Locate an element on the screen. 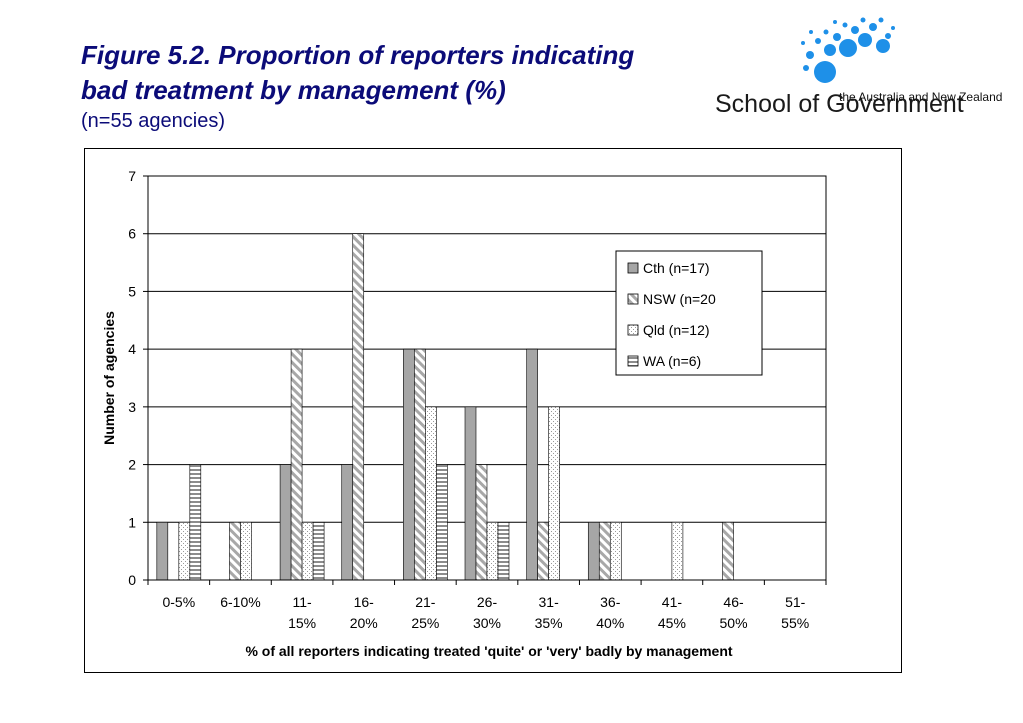 This screenshot has height=723, width=1023. x-tick-label: 35% is located at coordinates (549, 623).